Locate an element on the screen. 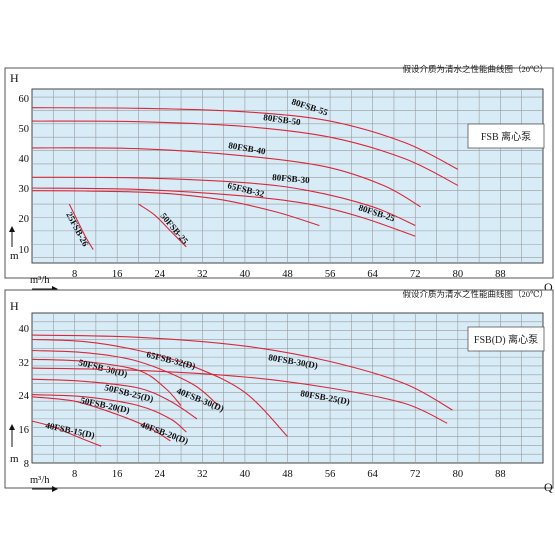 The image size is (555, 555). legend-label: FSB(D) 离心泵 is located at coordinates (506, 339).